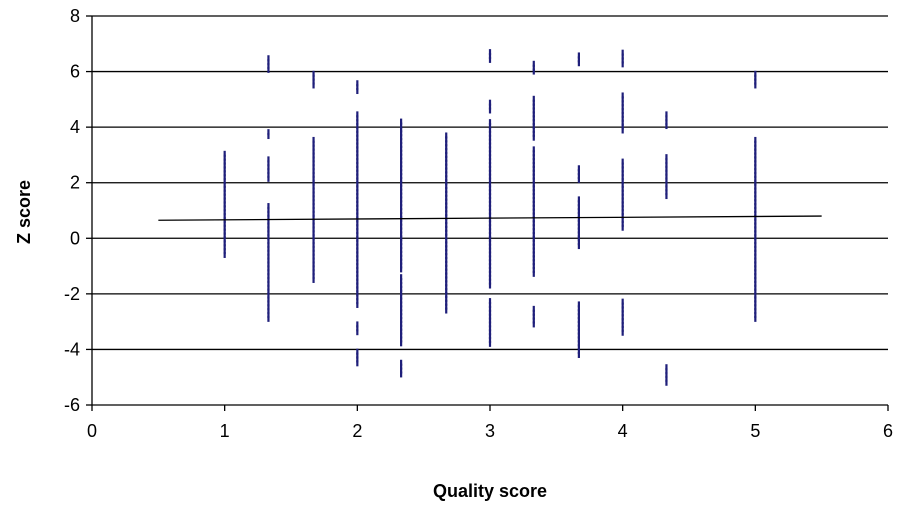 This screenshot has width=899, height=508. I want to click on y-tick-label: -2, so click(72, 294).